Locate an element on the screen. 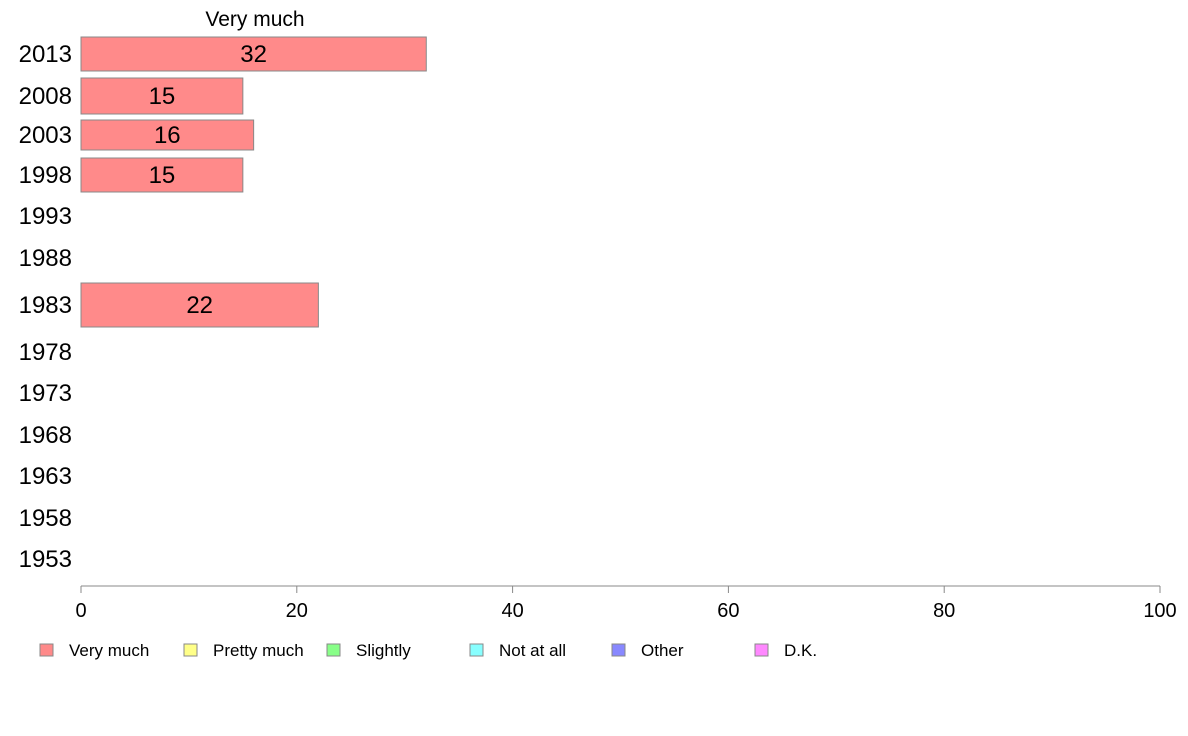 The height and width of the screenshot is (736, 1188). x-tick-label: 20 is located at coordinates (297, 611).